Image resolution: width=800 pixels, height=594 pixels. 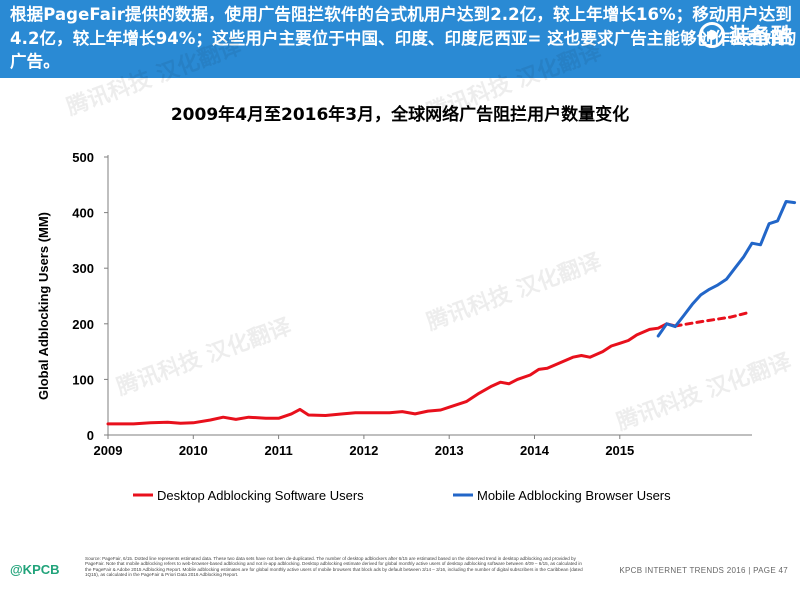 I want to click on x-tick-label: 2010, so click(x=193, y=450).